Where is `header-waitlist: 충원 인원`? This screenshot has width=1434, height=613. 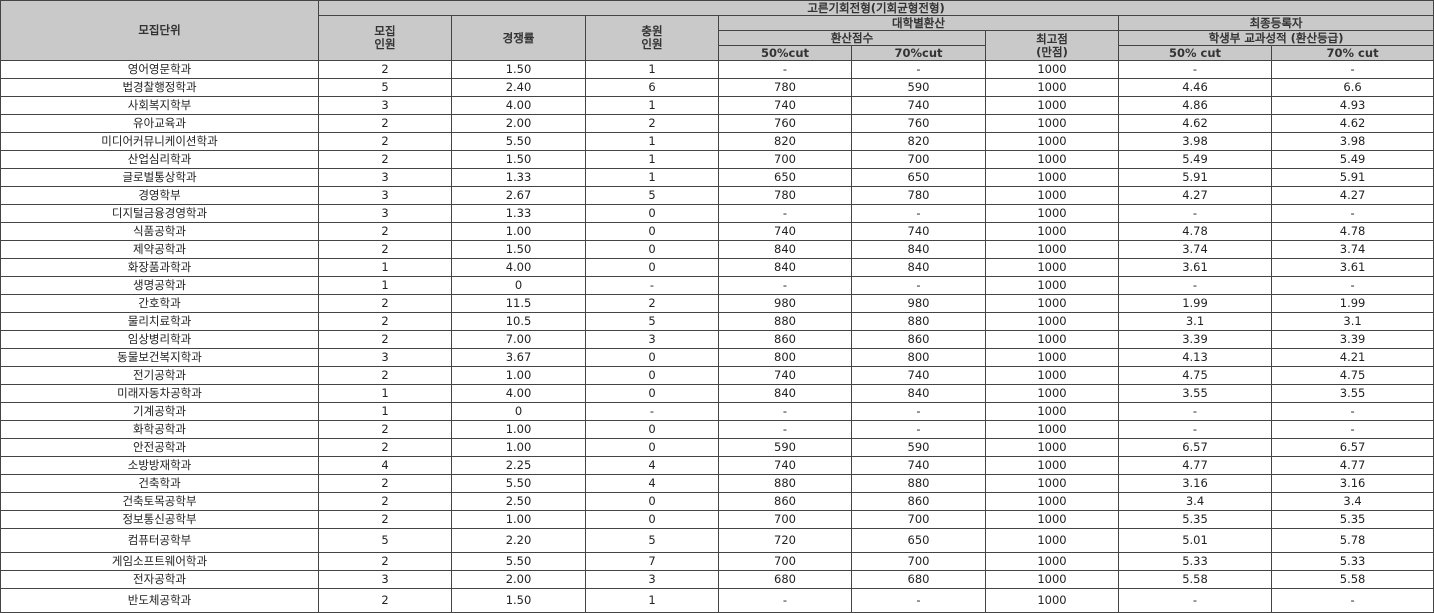
header-waitlist: 충원 인원 is located at coordinates (652, 38).